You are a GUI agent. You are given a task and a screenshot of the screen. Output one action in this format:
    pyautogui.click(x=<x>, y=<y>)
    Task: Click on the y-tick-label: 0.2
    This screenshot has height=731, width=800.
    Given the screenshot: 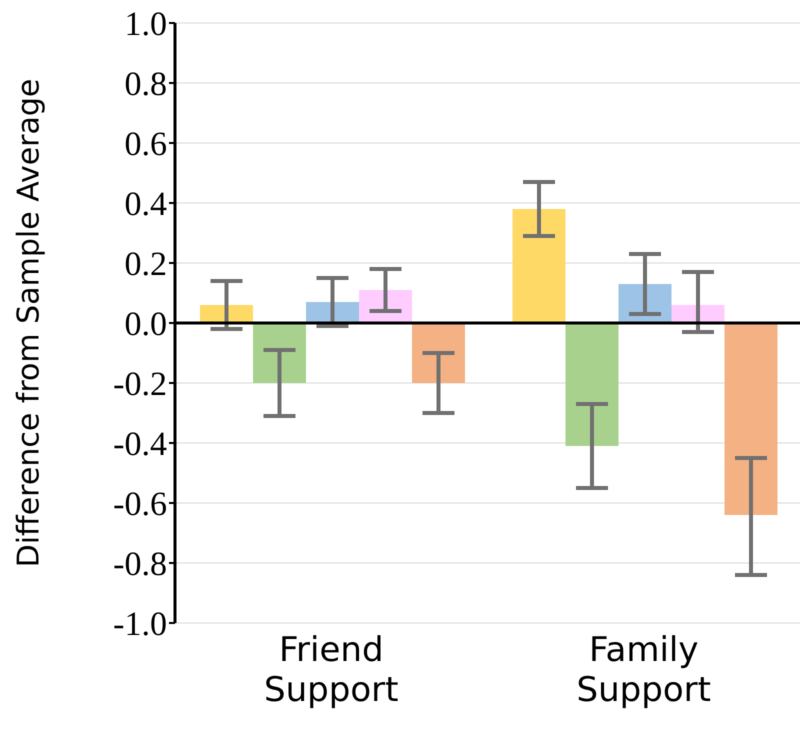 What is the action you would take?
    pyautogui.click(x=145, y=265)
    